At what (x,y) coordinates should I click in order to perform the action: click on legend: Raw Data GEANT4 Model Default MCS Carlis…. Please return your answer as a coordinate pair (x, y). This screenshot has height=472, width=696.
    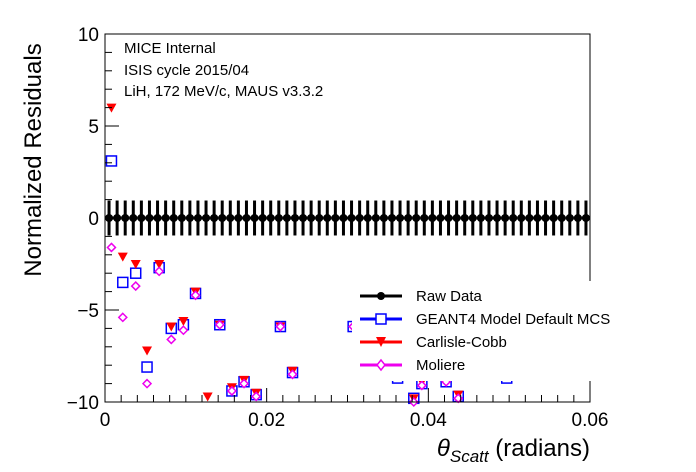
    Looking at the image, I should click on (481, 331).